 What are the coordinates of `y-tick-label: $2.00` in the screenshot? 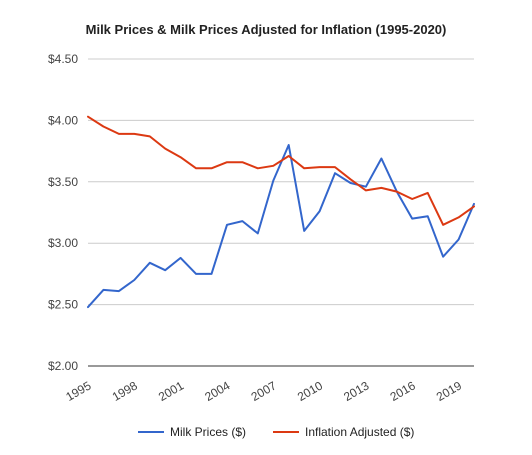 It's located at (63, 366).